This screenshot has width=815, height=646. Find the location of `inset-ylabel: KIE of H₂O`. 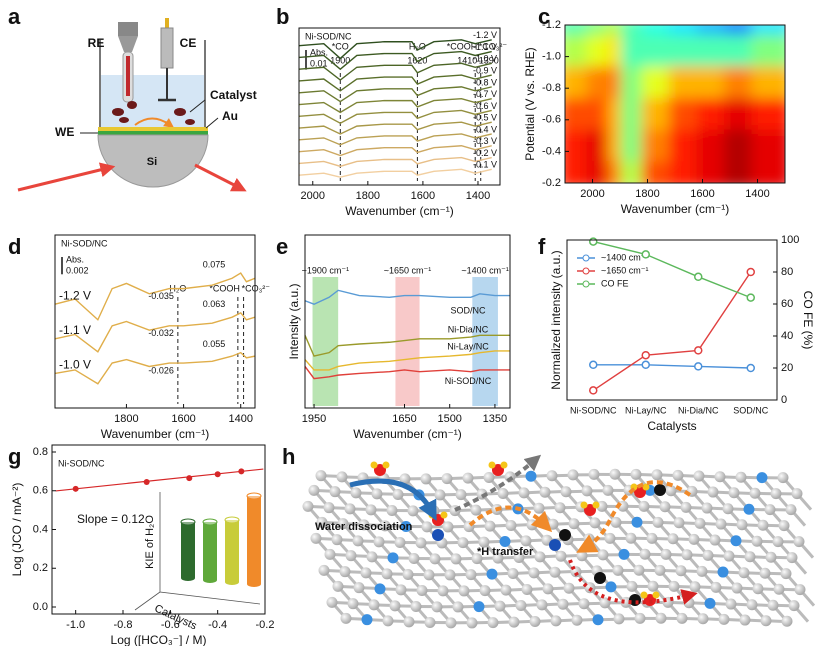

inset-ylabel: KIE of H₂O is located at coordinates (150, 542).